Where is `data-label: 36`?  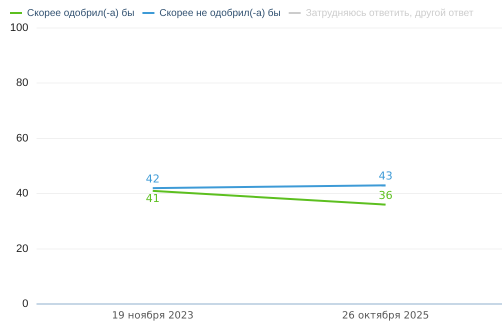
data-label: 36 is located at coordinates (385, 195).